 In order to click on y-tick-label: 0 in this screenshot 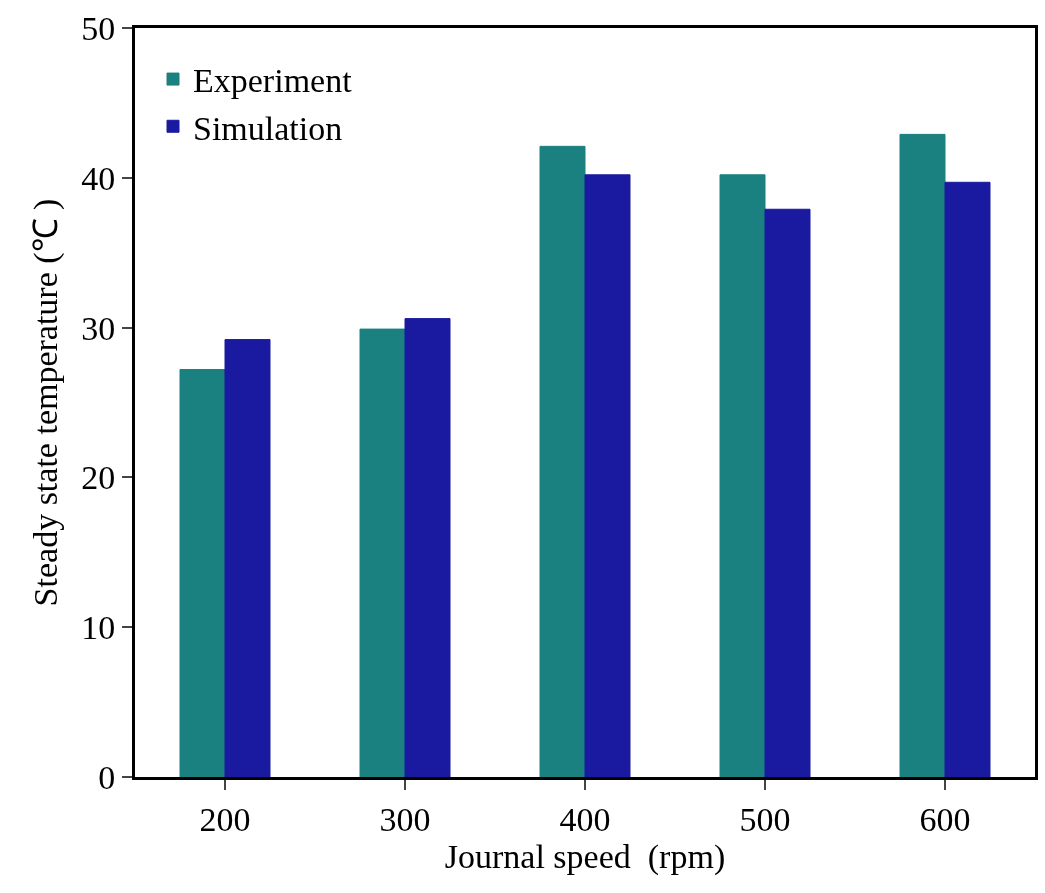, I will do `click(107, 777)`.